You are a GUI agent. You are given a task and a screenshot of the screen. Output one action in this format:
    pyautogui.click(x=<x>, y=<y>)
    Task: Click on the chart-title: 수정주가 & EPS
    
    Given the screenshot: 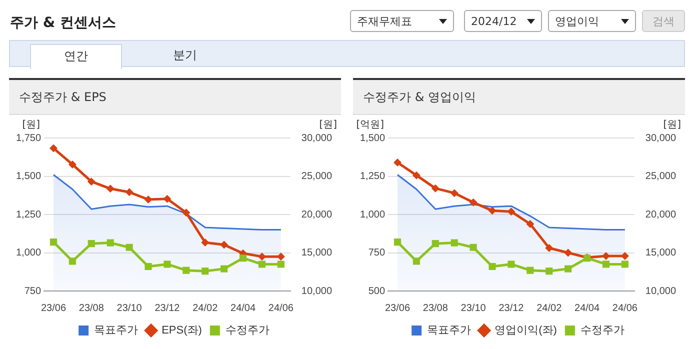 What is the action you would take?
    pyautogui.click(x=175, y=97)
    